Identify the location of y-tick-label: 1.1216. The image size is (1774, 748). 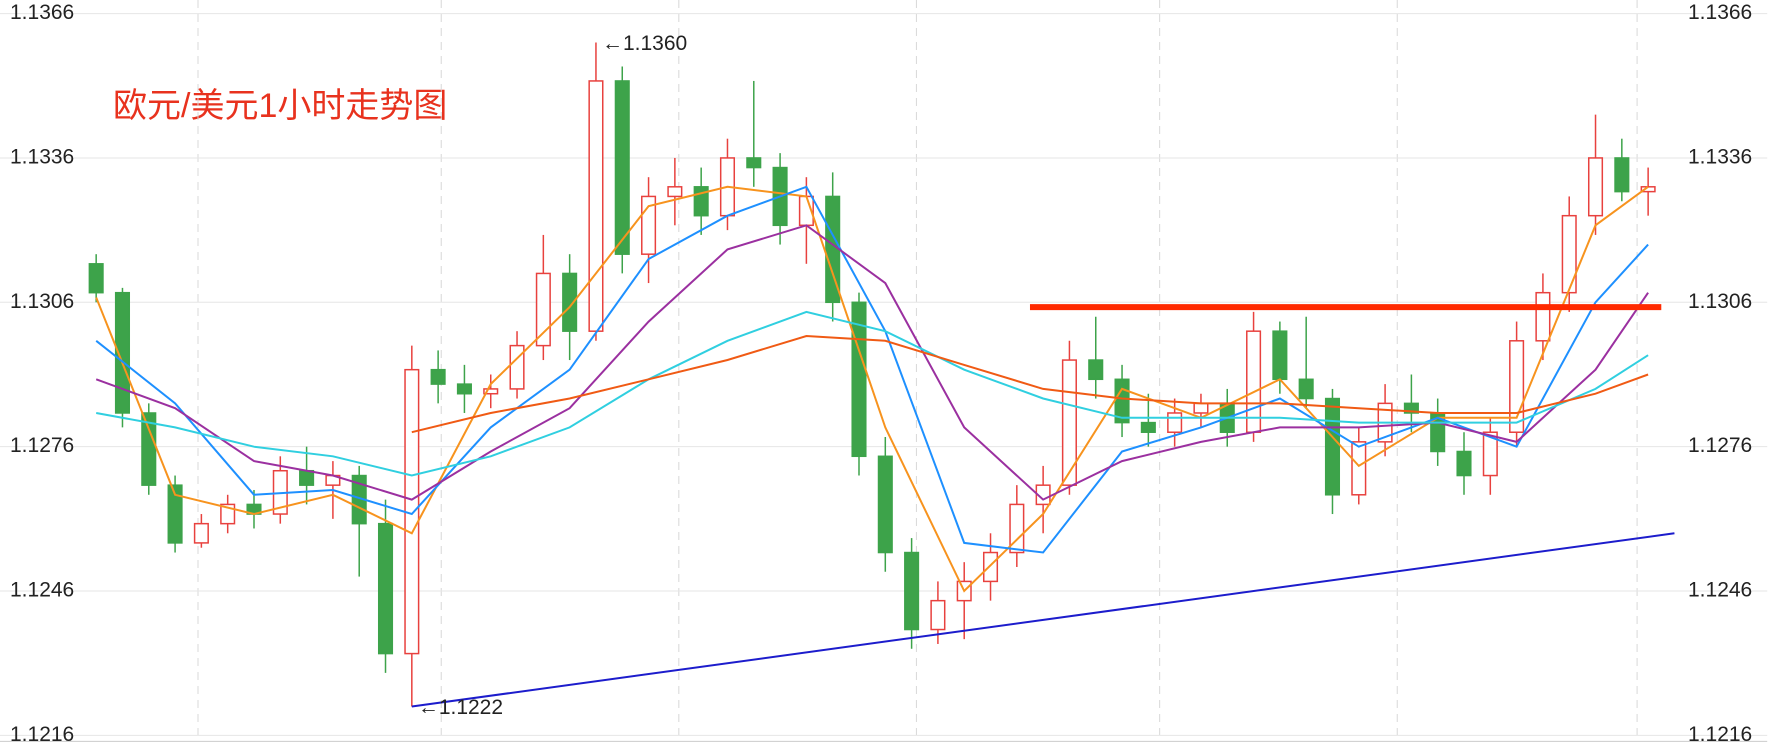
(42, 734).